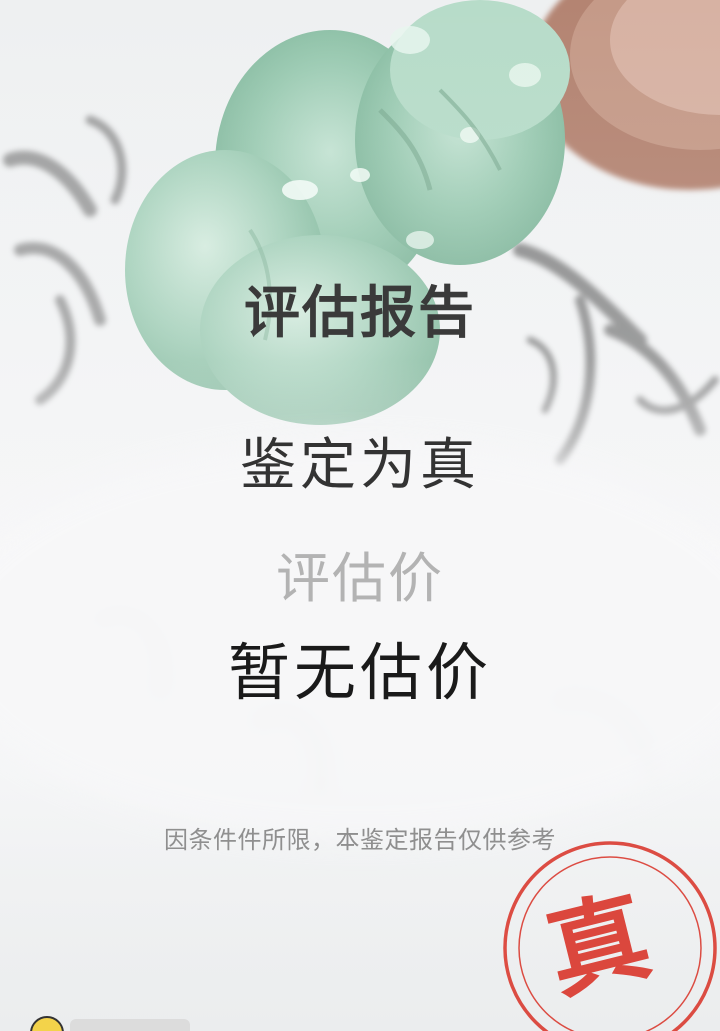 The image size is (720, 1031). What do you see at coordinates (359, 672) in the screenshot?
I see `price-value: 暂无估价` at bounding box center [359, 672].